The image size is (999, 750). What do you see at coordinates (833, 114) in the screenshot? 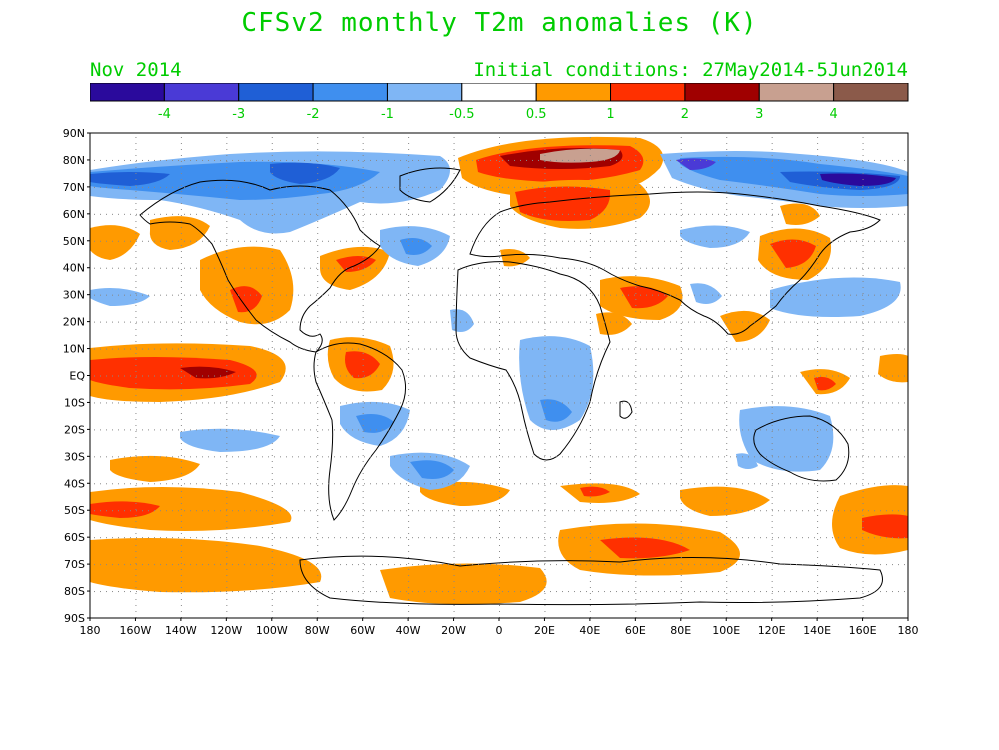
I see `colorbar-label: 4` at bounding box center [833, 114].